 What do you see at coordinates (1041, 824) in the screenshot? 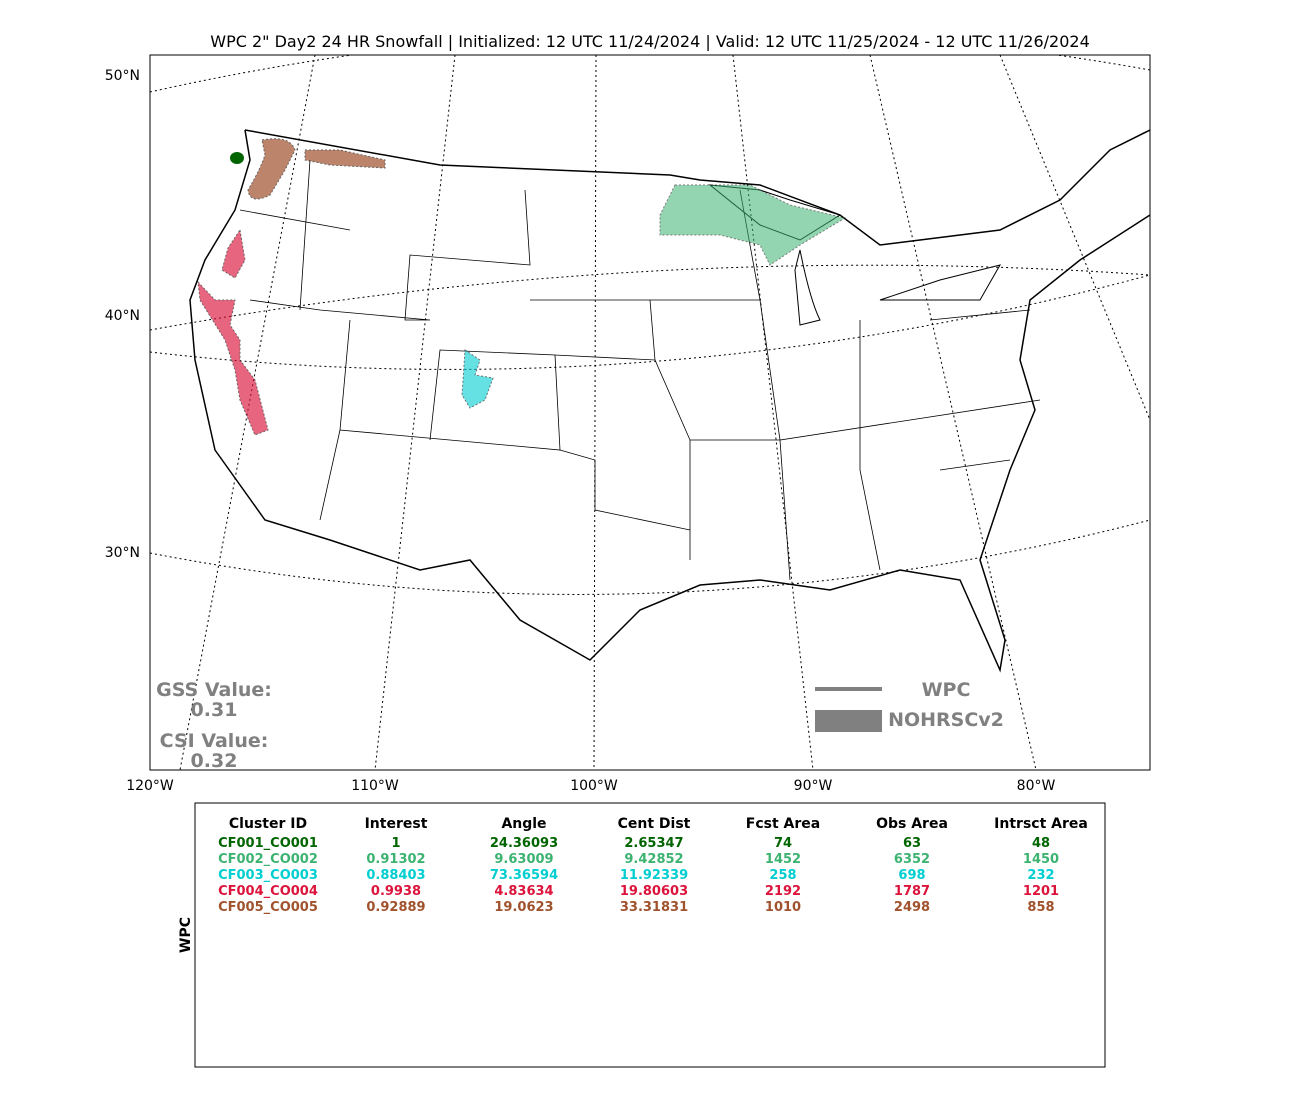
I see `table-header: Intrsct Area` at bounding box center [1041, 824].